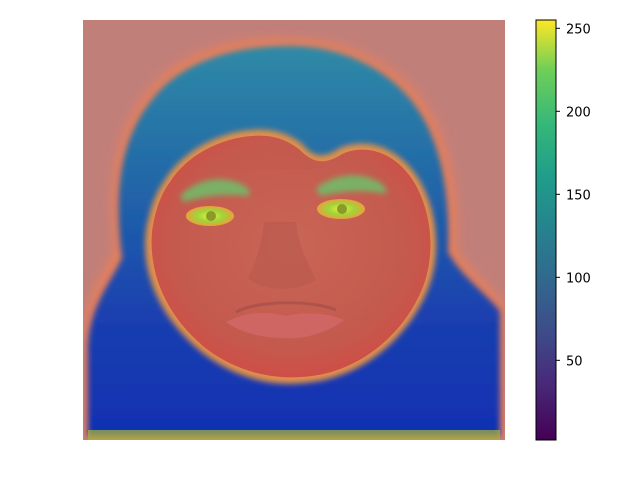 Image resolution: width=640 pixels, height=480 pixels. What do you see at coordinates (351, 185) in the screenshot?
I see `eyebrow-right` at bounding box center [351, 185].